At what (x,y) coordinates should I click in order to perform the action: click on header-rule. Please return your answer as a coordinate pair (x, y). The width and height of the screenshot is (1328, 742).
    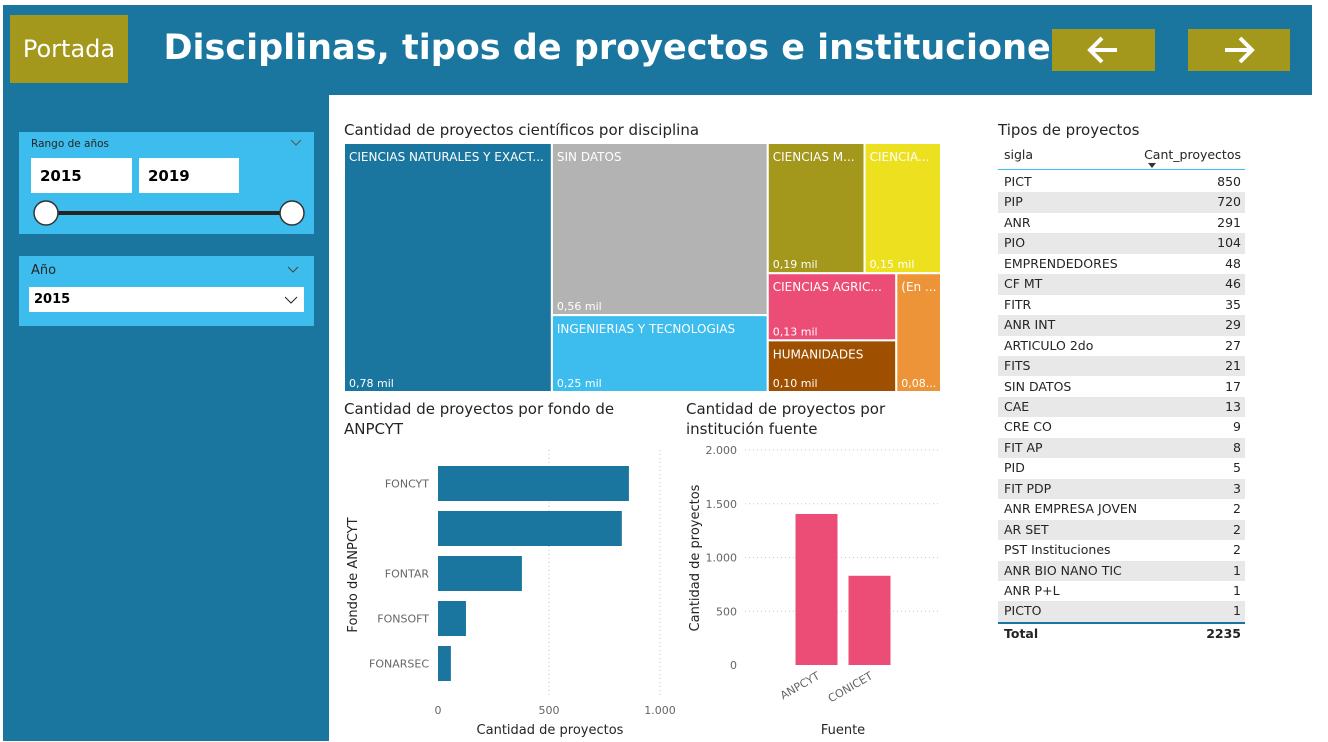
    Looking at the image, I should click on (1121, 169).